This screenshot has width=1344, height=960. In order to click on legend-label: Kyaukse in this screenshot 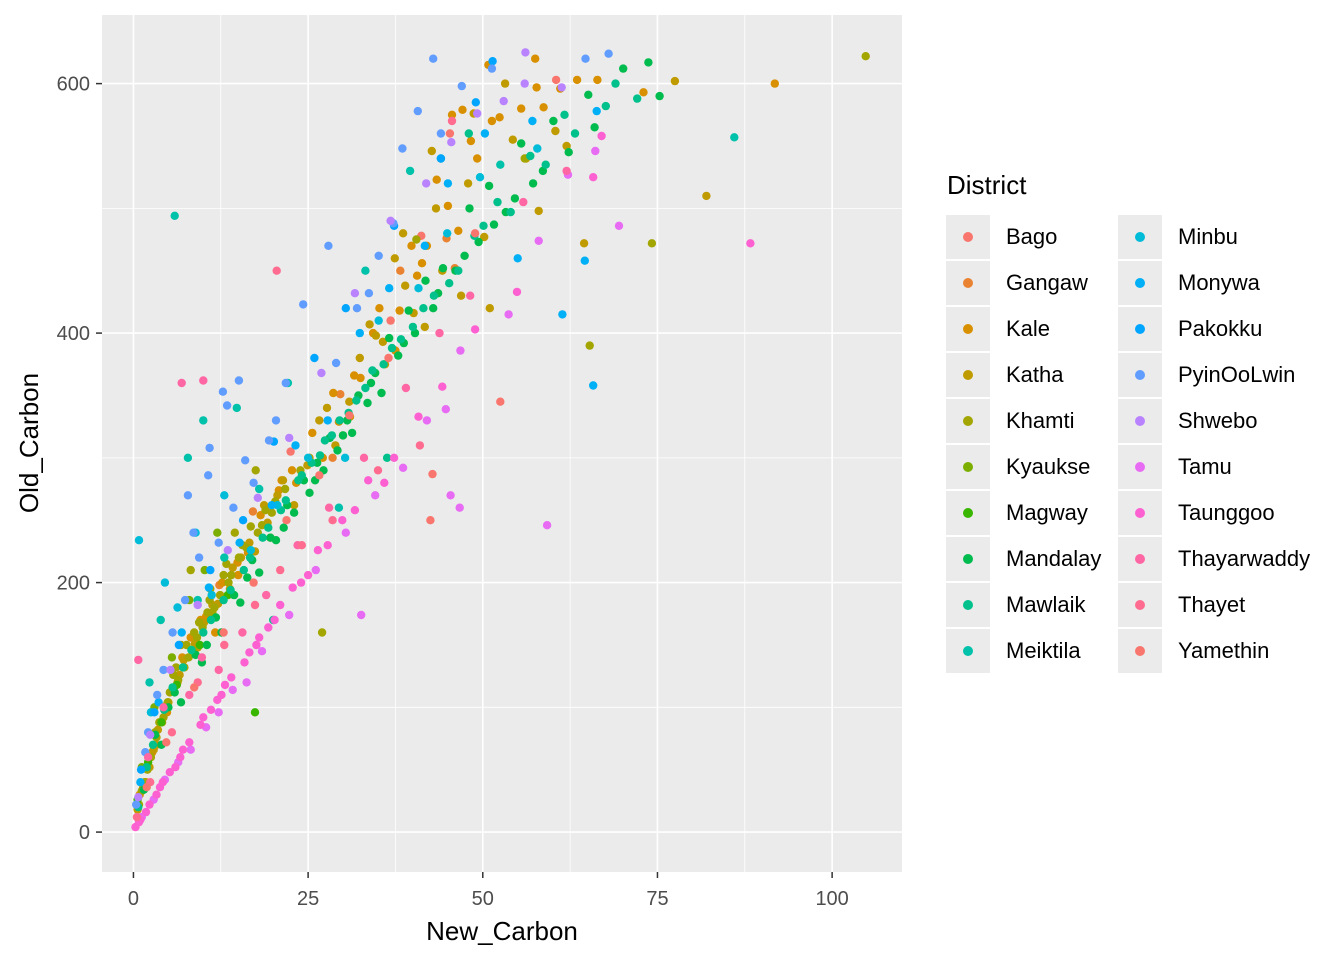, I will do `click(1048, 466)`.